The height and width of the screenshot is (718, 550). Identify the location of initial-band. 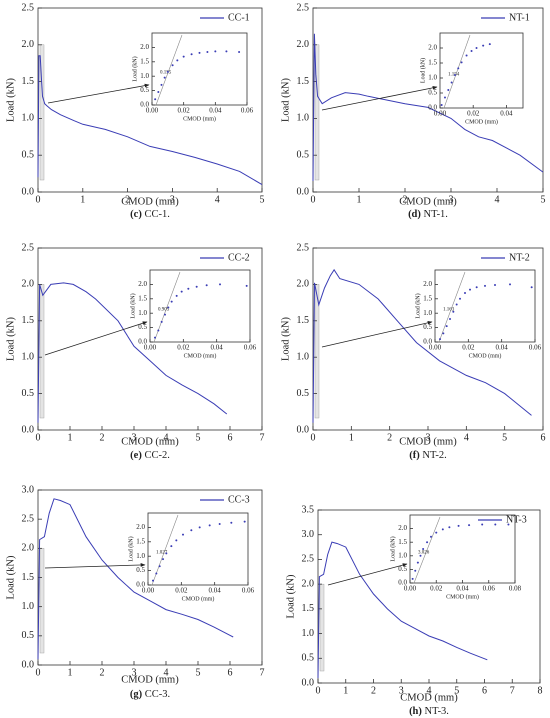
(42, 351).